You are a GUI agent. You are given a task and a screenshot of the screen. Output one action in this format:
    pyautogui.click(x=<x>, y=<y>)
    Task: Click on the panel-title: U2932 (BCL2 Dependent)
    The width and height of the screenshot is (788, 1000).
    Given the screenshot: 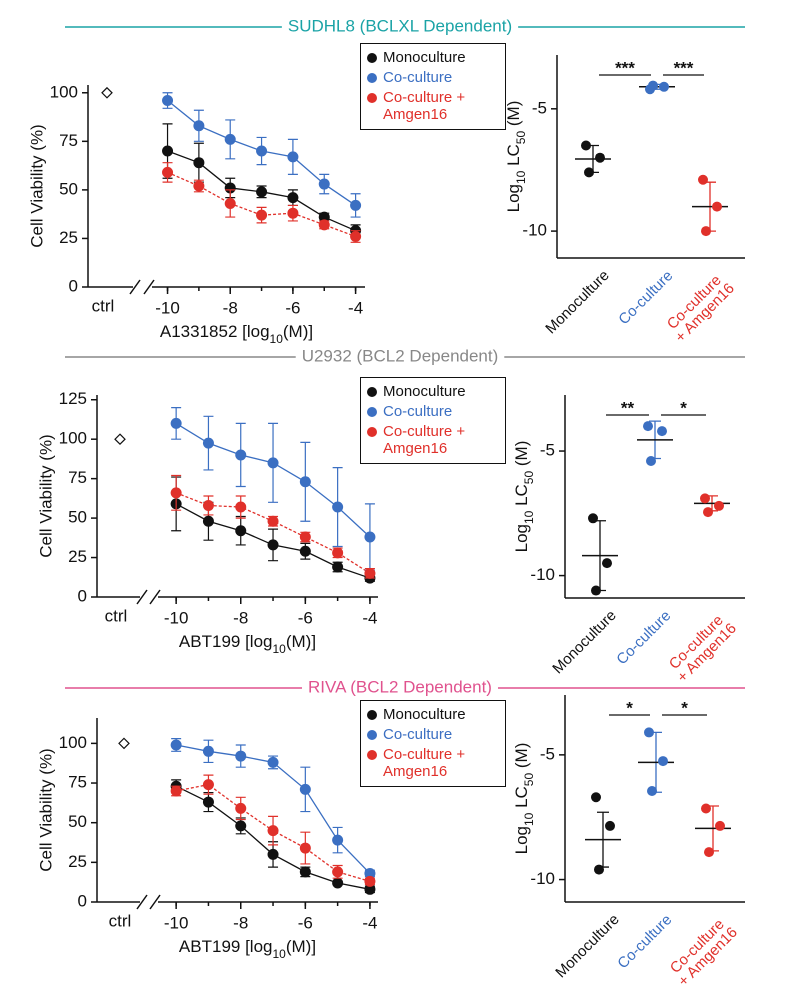 What is the action you would take?
    pyautogui.click(x=400, y=355)
    